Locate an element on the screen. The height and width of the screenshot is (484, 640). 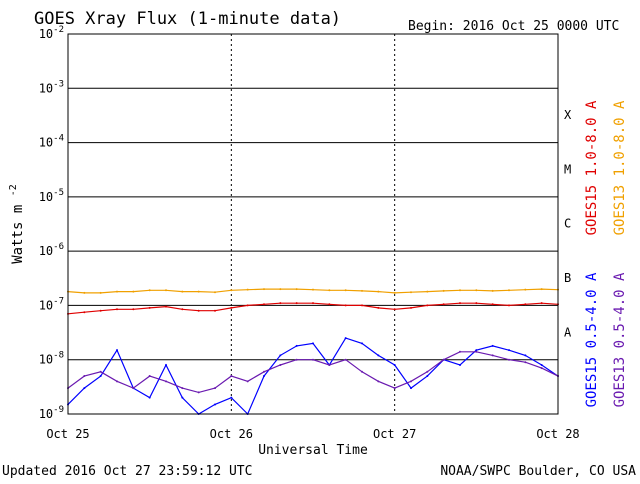
y-tick-label: 10⁻² is located at coordinates (51, 33).